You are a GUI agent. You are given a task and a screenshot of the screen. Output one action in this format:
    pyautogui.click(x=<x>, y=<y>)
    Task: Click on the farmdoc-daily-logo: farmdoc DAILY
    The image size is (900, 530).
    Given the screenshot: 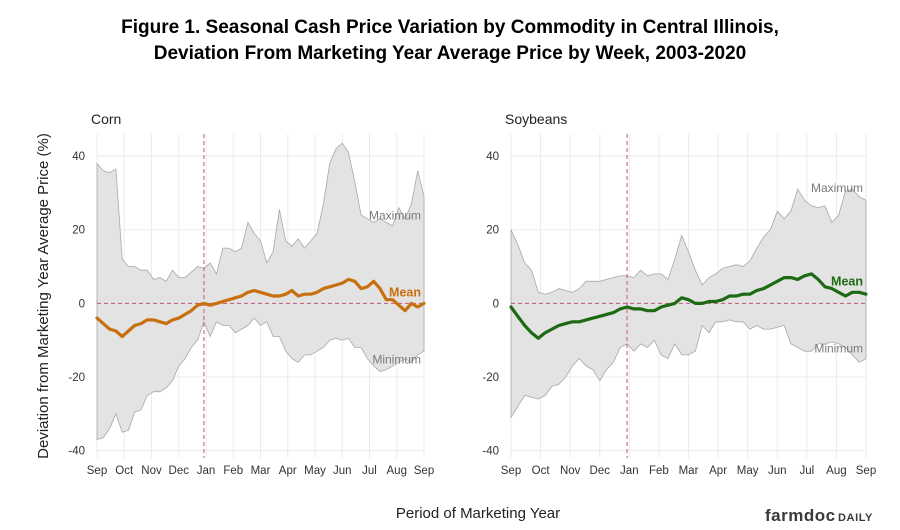 What is the action you would take?
    pyautogui.click(x=819, y=515)
    